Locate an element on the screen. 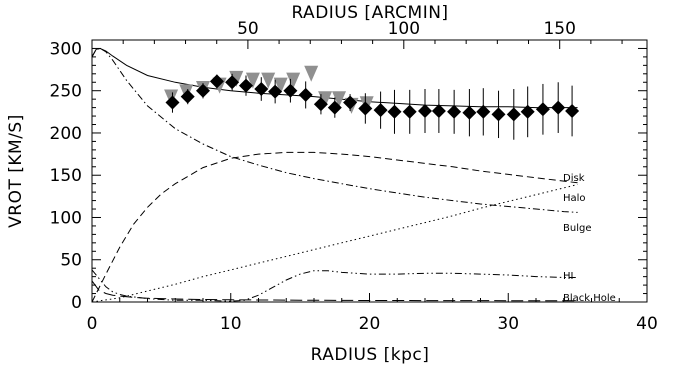 This screenshot has width=684, height=369. curve-total is located at coordinates (334, 78).